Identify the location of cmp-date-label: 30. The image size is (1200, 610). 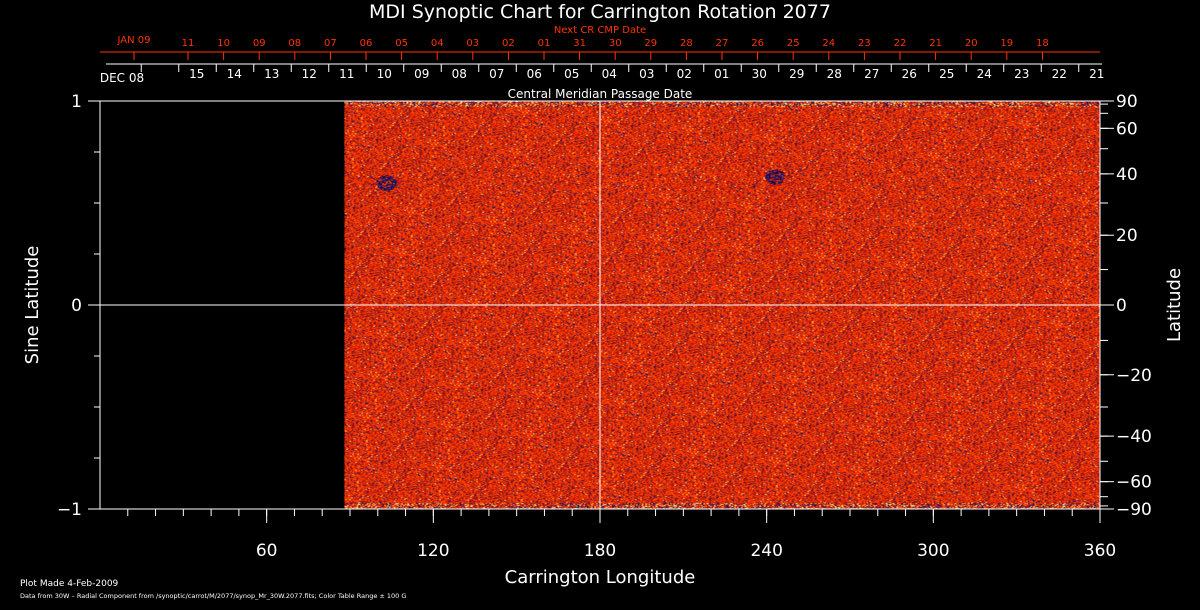
(759, 74).